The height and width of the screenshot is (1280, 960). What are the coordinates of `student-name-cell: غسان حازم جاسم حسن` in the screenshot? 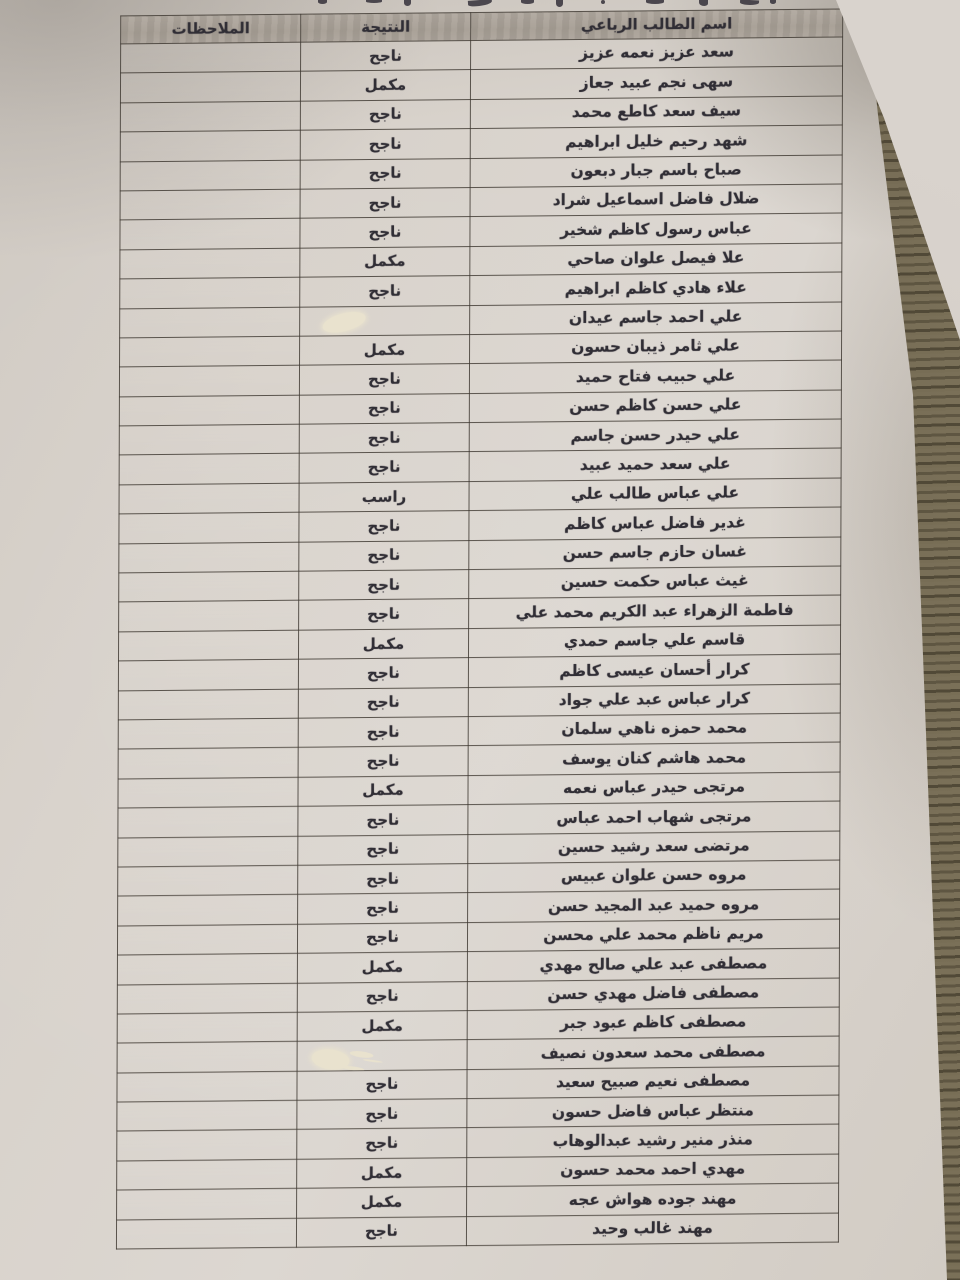 It's located at (654, 553).